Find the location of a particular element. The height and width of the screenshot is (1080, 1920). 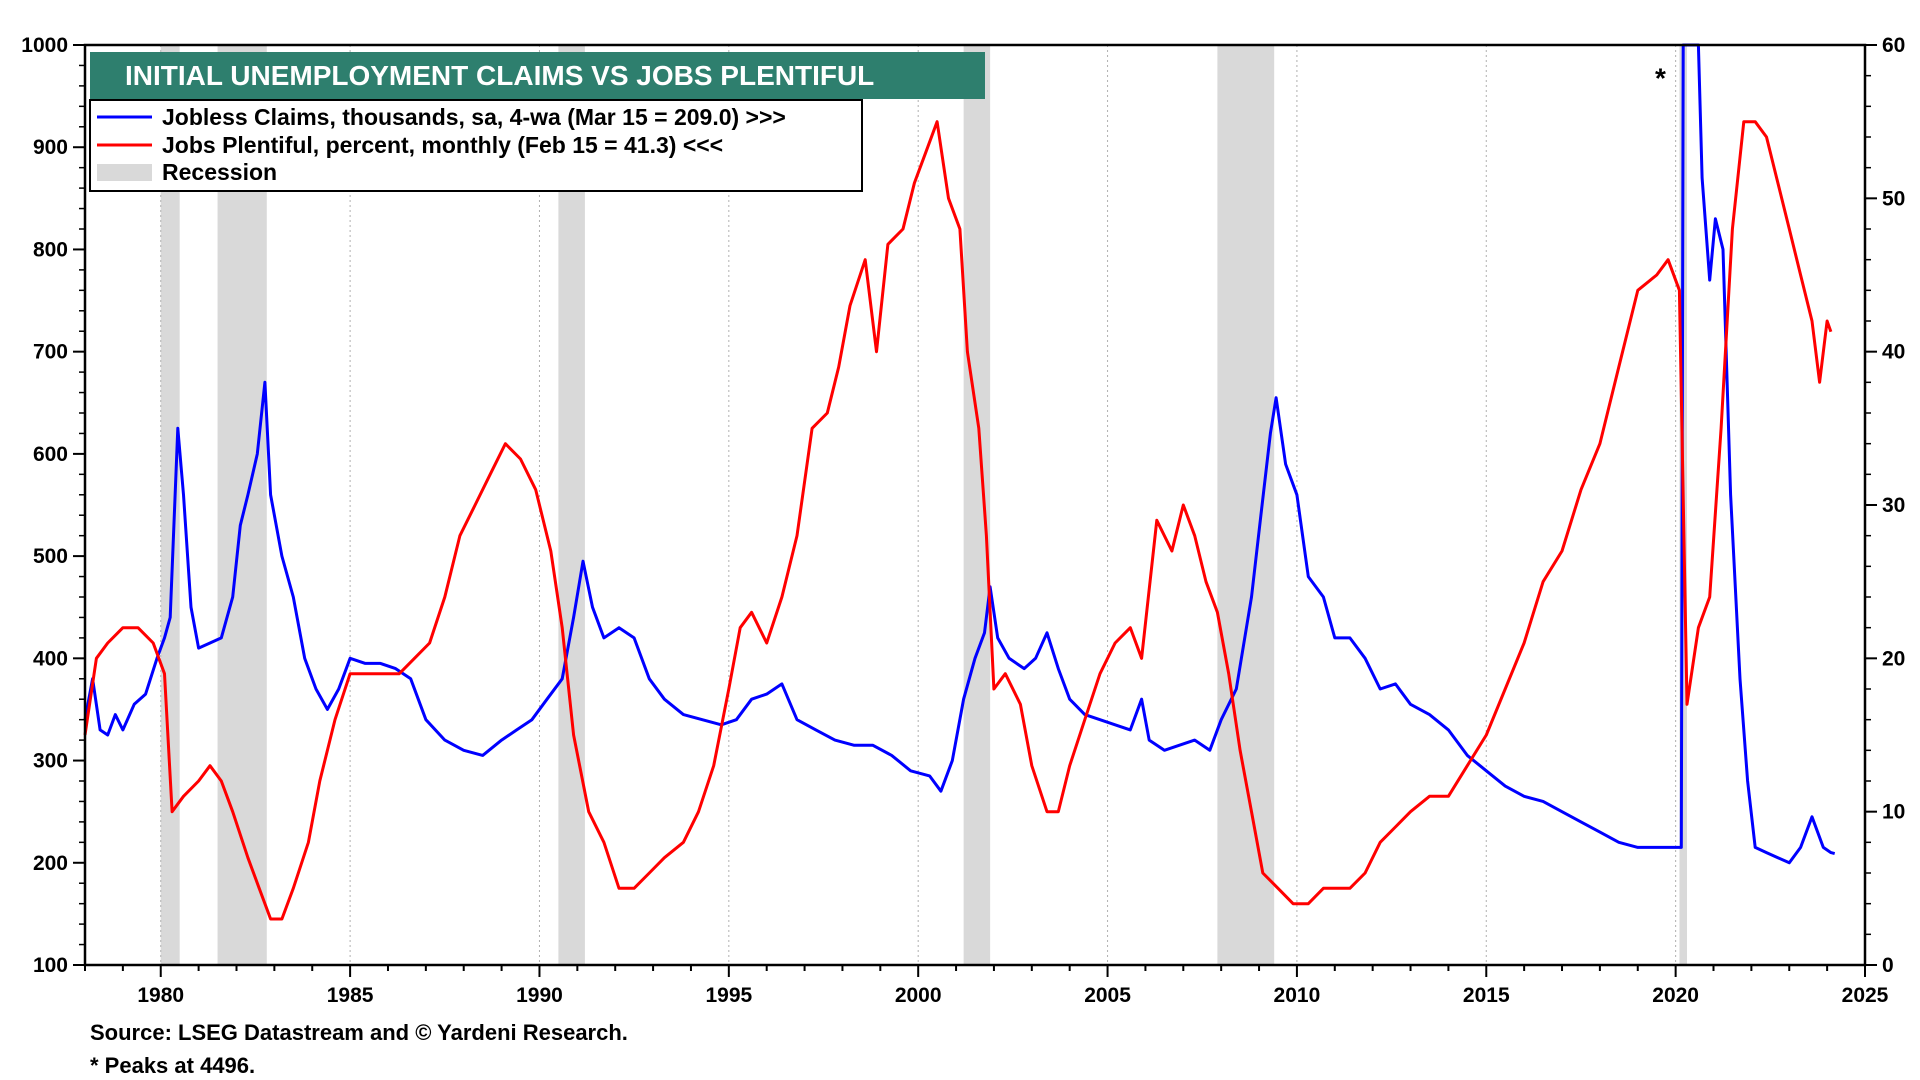

y-left-tick-label-700: 700 is located at coordinates (50, 352).